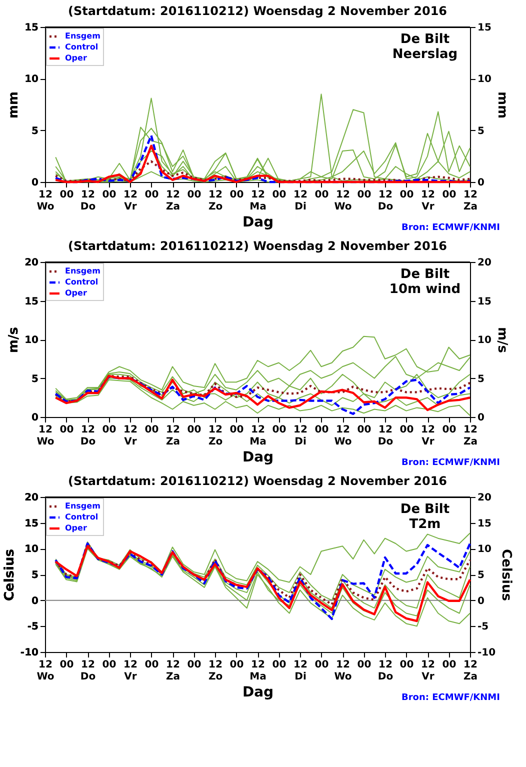 This screenshot has height=767, width=526. Describe the element at coordinates (502, 105) in the screenshot. I see `y2-axis-title: mm` at that location.